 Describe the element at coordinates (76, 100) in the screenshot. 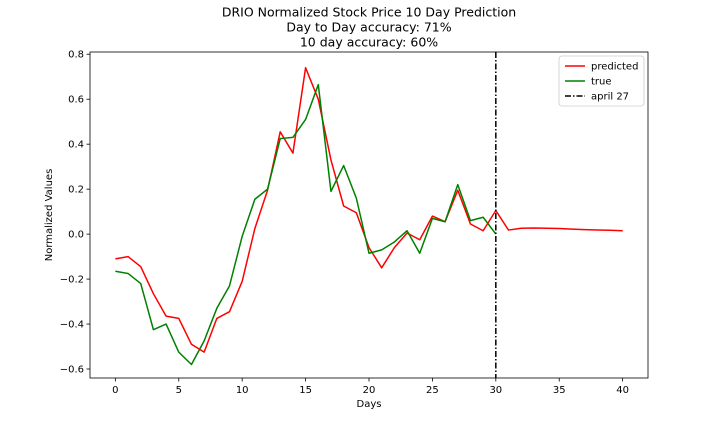

I see `y-tick-label: 0.6` at that location.